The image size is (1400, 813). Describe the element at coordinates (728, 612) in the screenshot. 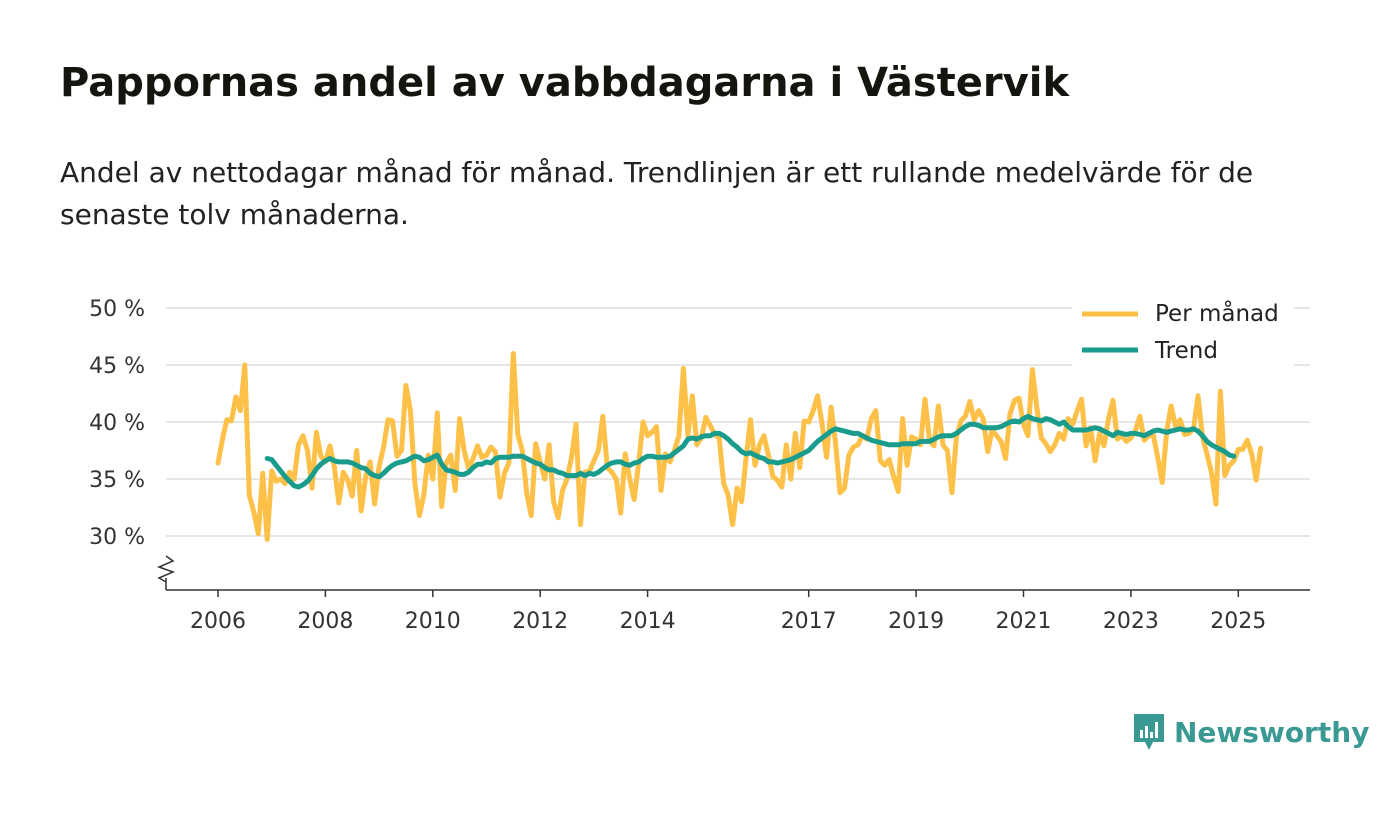

I see `x-axis-ticks: 2006 2008 2010 2012 2014 2017 2019 2021 2023 2025` at that location.